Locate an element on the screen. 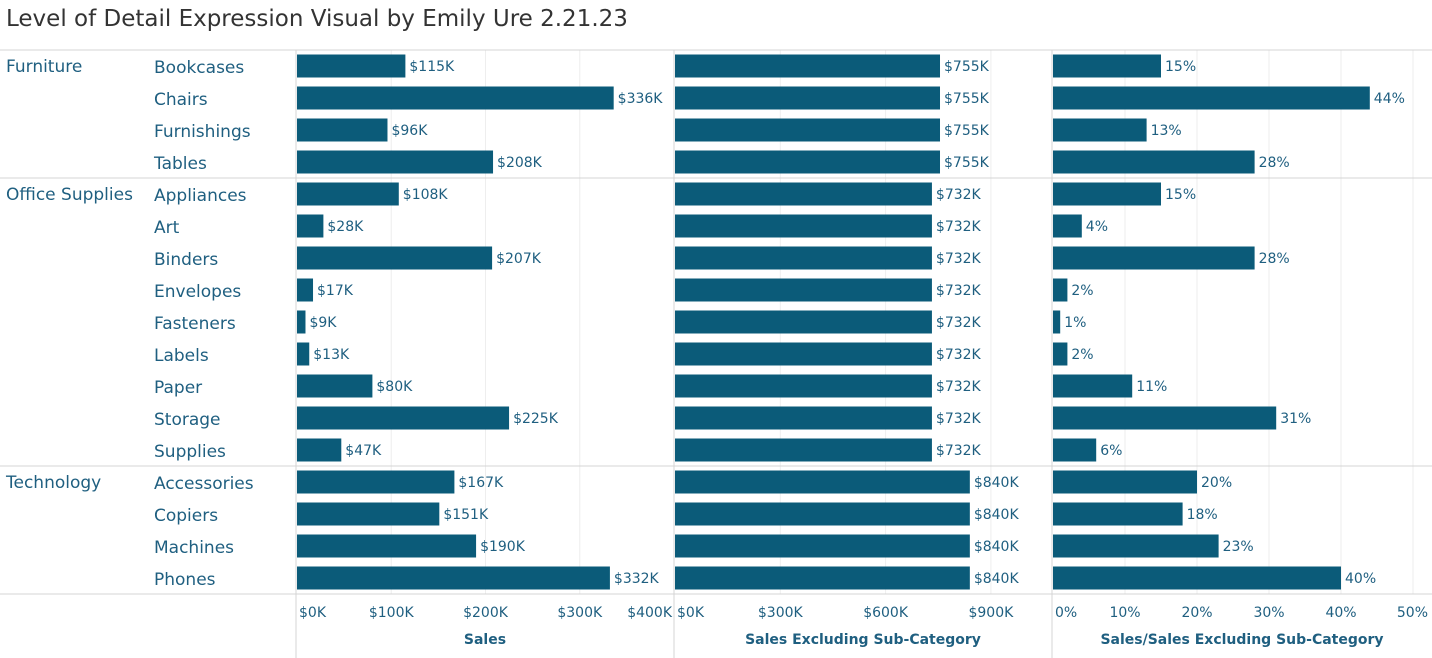 The height and width of the screenshot is (658, 1432). data-label: $207K is located at coordinates (519, 259).